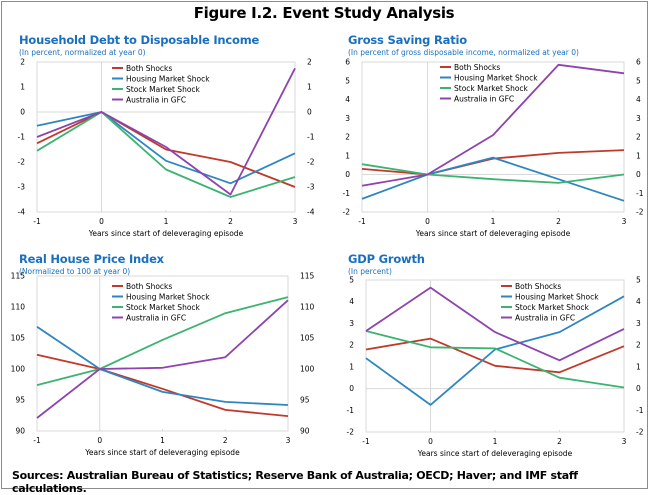 This screenshot has height=495, width=648. I want to click on y-tick-label-left: -3, so click(22, 187).